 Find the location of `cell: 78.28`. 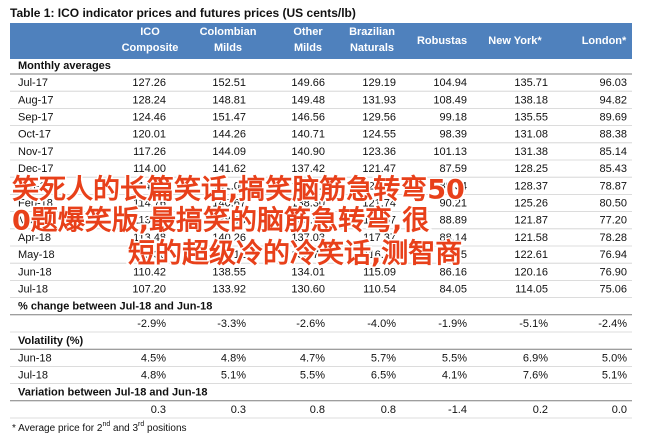

cell: 78.28 is located at coordinates (613, 238).